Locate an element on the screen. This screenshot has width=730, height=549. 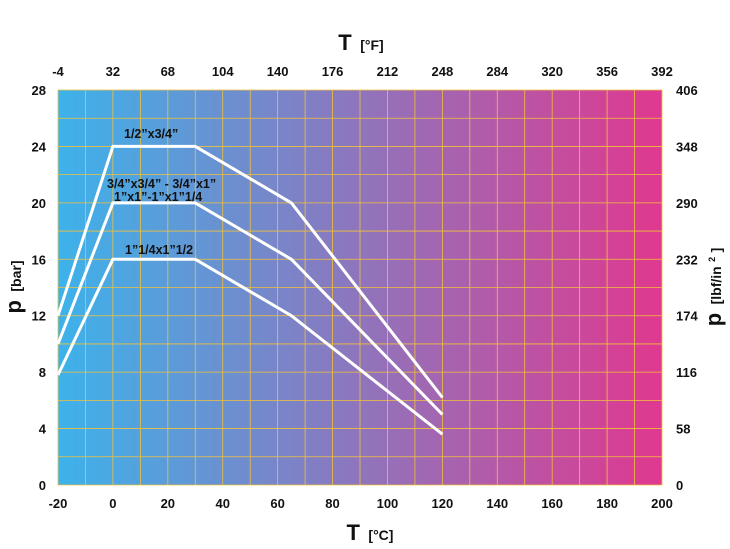
x-bottom-tick-label: 140 is located at coordinates (497, 503).